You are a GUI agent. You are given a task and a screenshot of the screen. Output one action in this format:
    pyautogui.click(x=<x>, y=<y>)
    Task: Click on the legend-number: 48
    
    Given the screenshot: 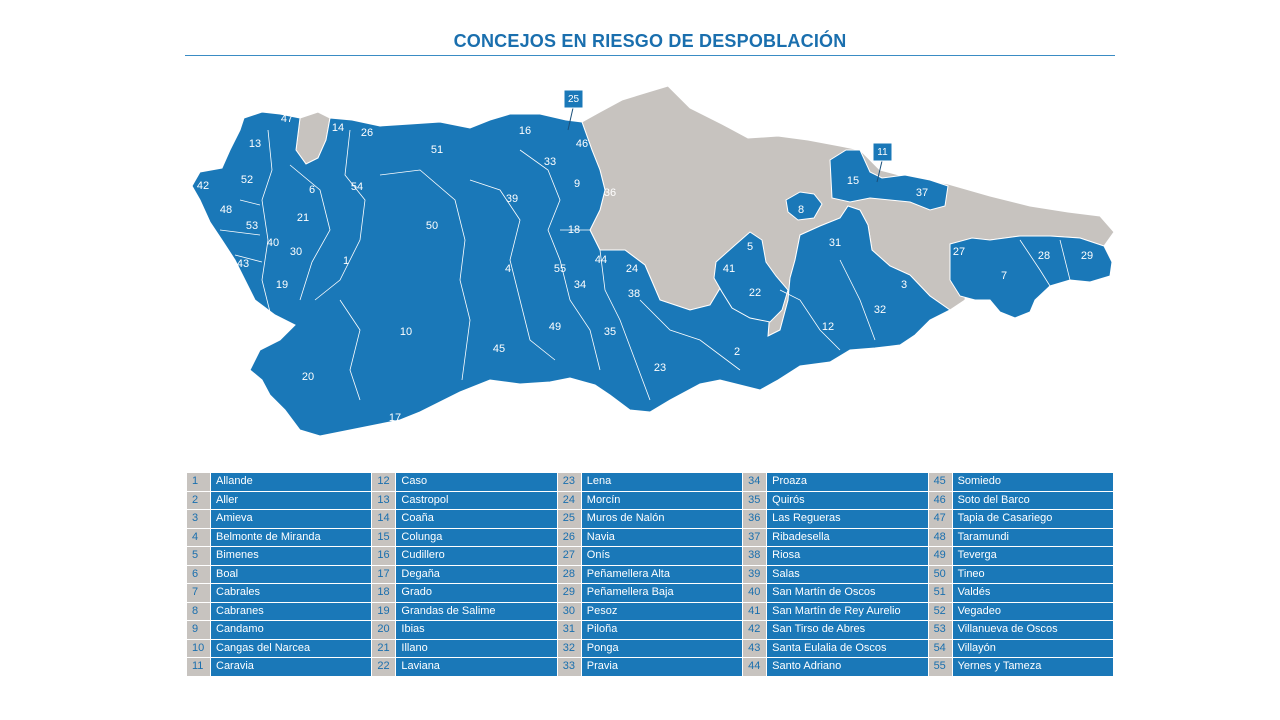 What is the action you would take?
    pyautogui.click(x=940, y=537)
    